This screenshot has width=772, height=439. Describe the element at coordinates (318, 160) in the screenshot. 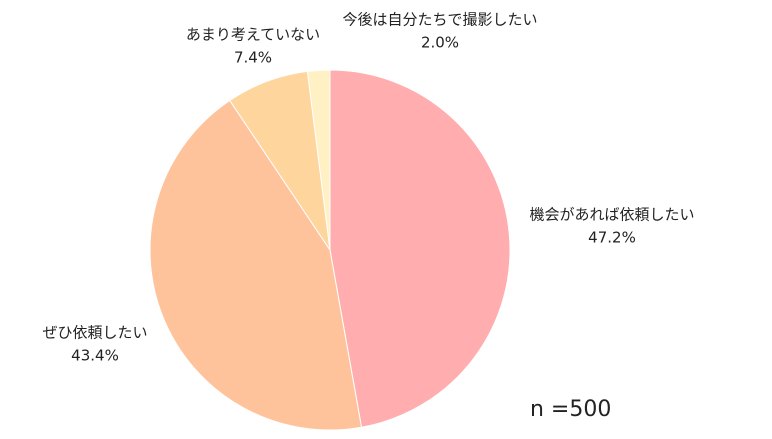

I see `pie-slice` at that location.